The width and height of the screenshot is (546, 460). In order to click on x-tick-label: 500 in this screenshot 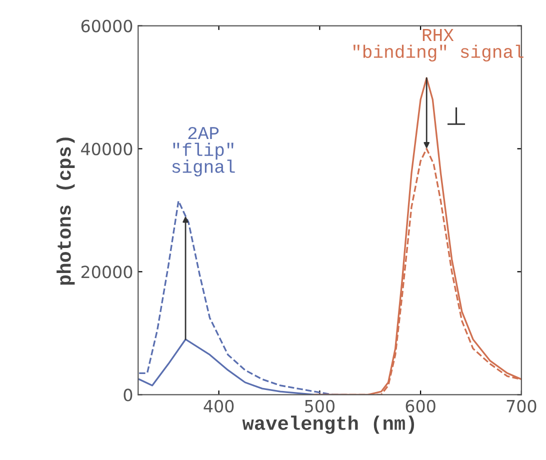, I will do `click(319, 406)`.